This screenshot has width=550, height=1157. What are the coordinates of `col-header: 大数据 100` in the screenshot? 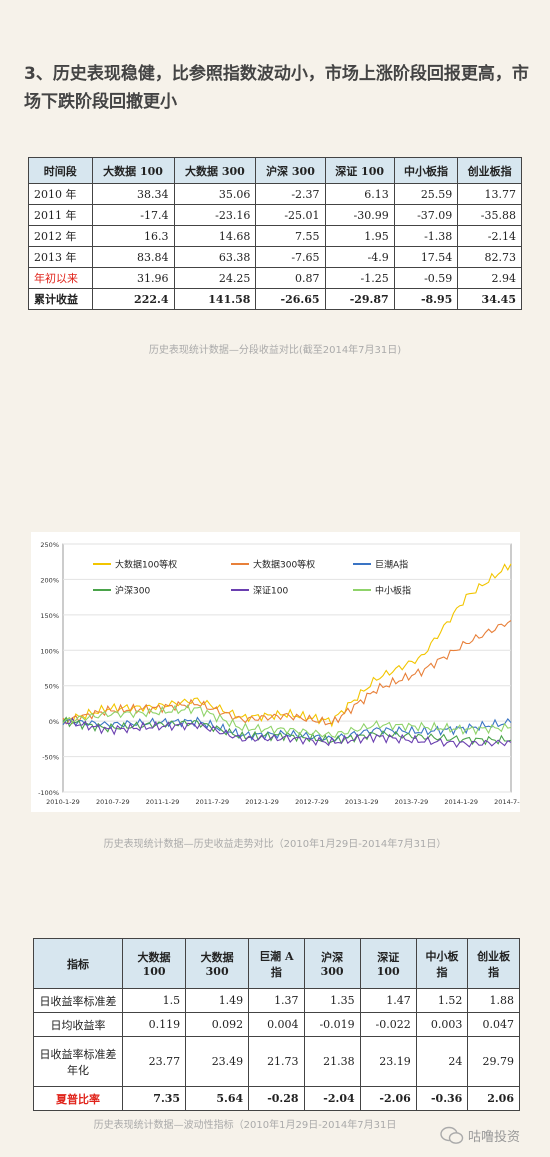 It's located at (154, 963).